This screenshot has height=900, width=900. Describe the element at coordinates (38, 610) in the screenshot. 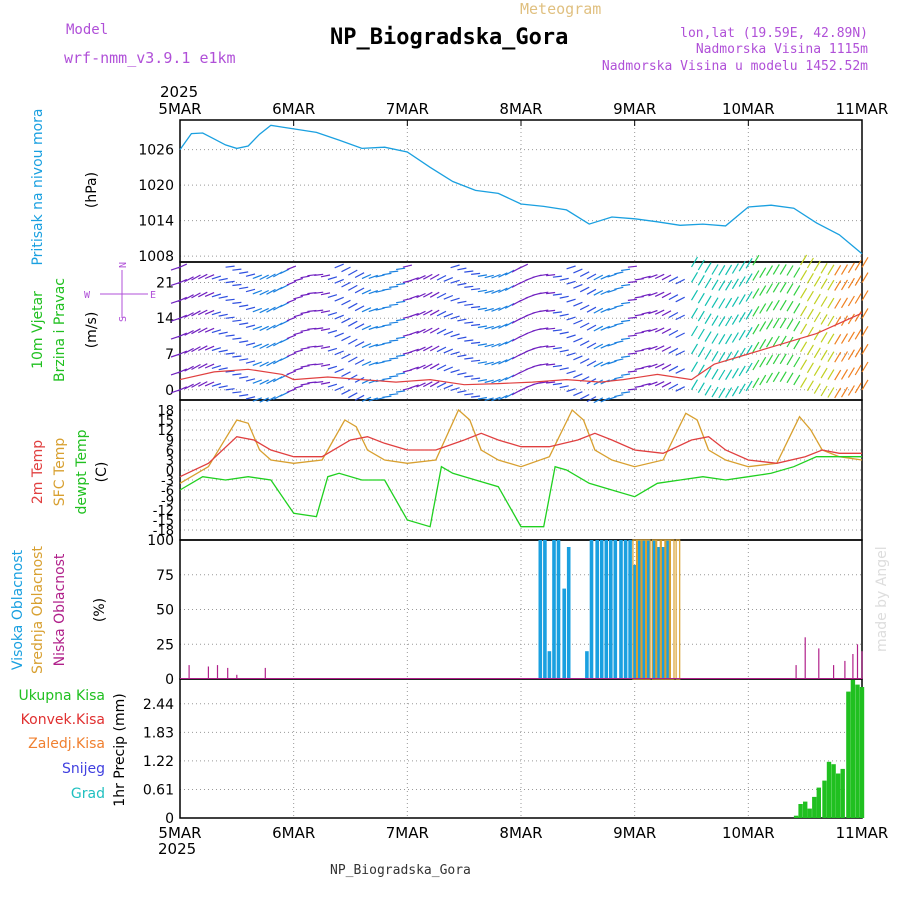

I see `mid-cloud-label: Srednja Oblacnost` at that location.